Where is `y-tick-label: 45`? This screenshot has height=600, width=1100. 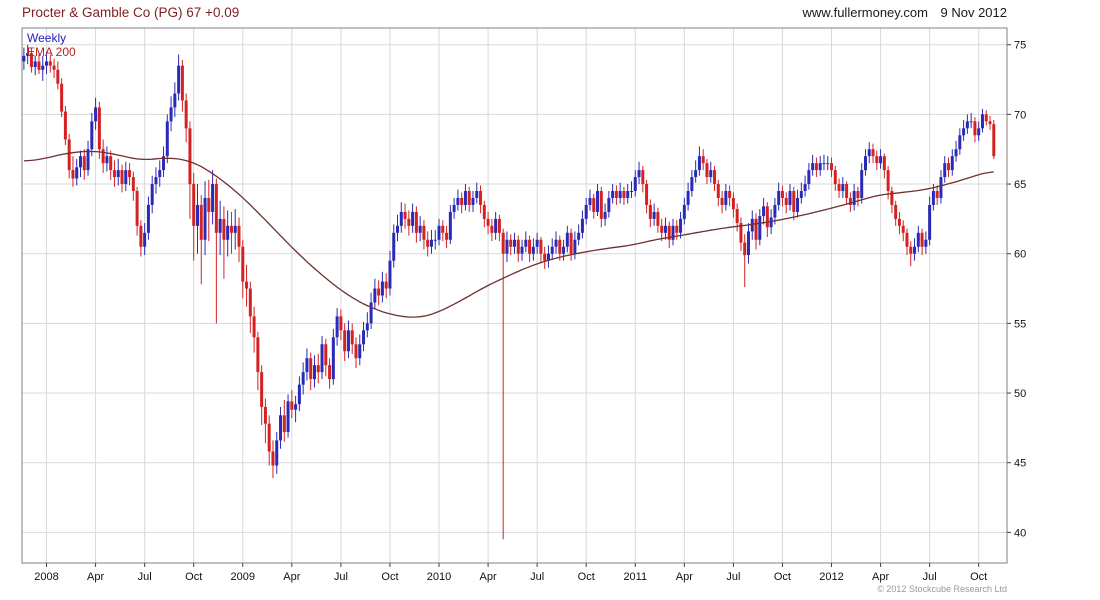
y-tick-label: 45 is located at coordinates (1020, 464).